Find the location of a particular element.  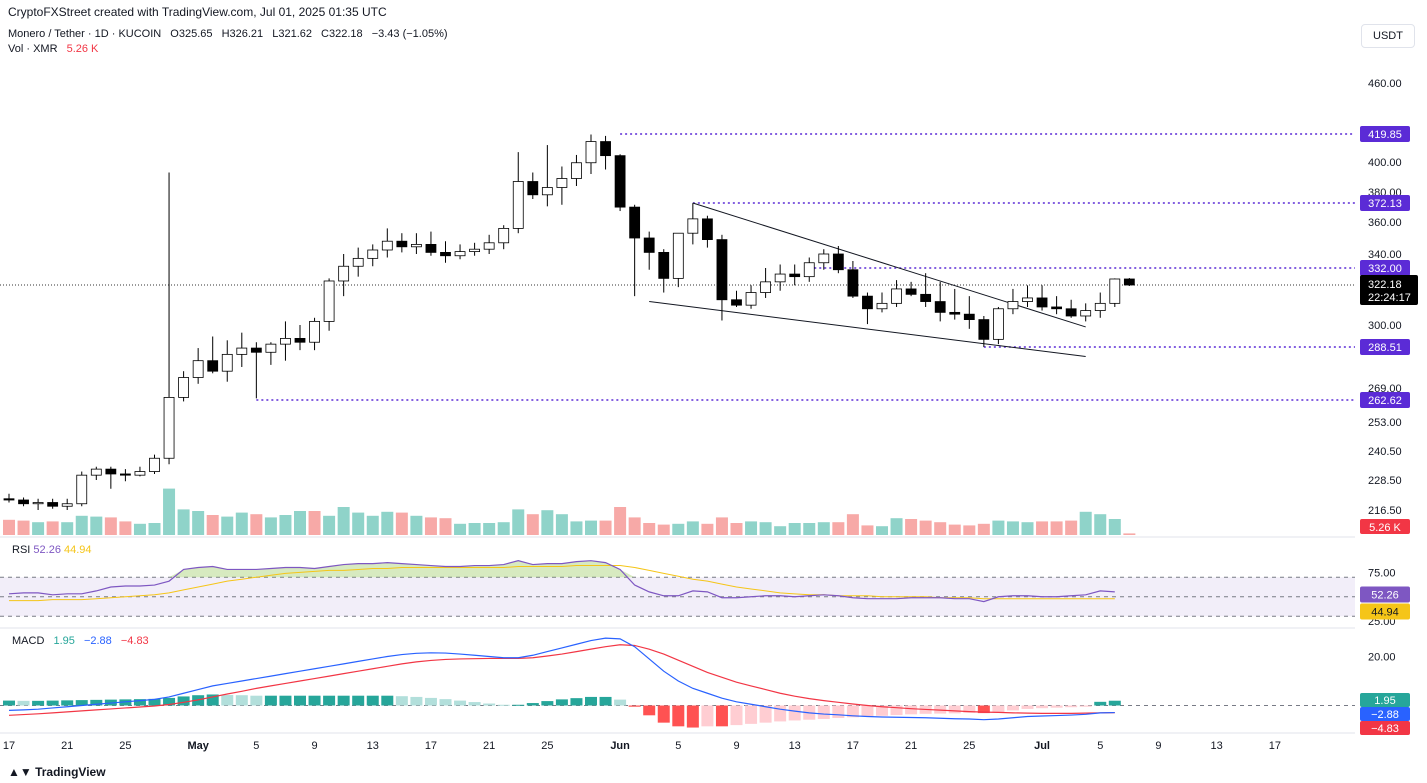

rsi-label: RSI is located at coordinates (21, 550).